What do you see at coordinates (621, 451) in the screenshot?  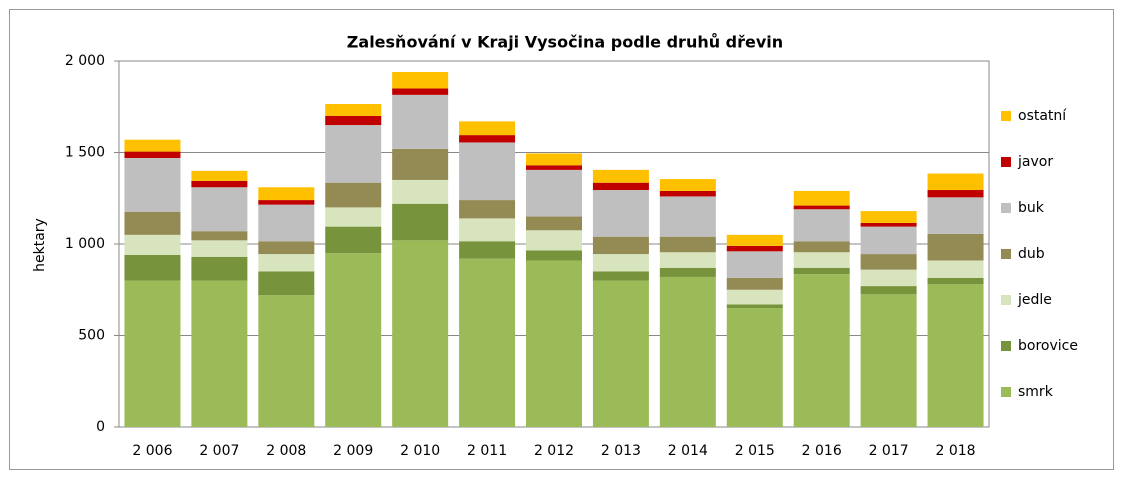 I see `x-tick-label: 2 013` at bounding box center [621, 451].